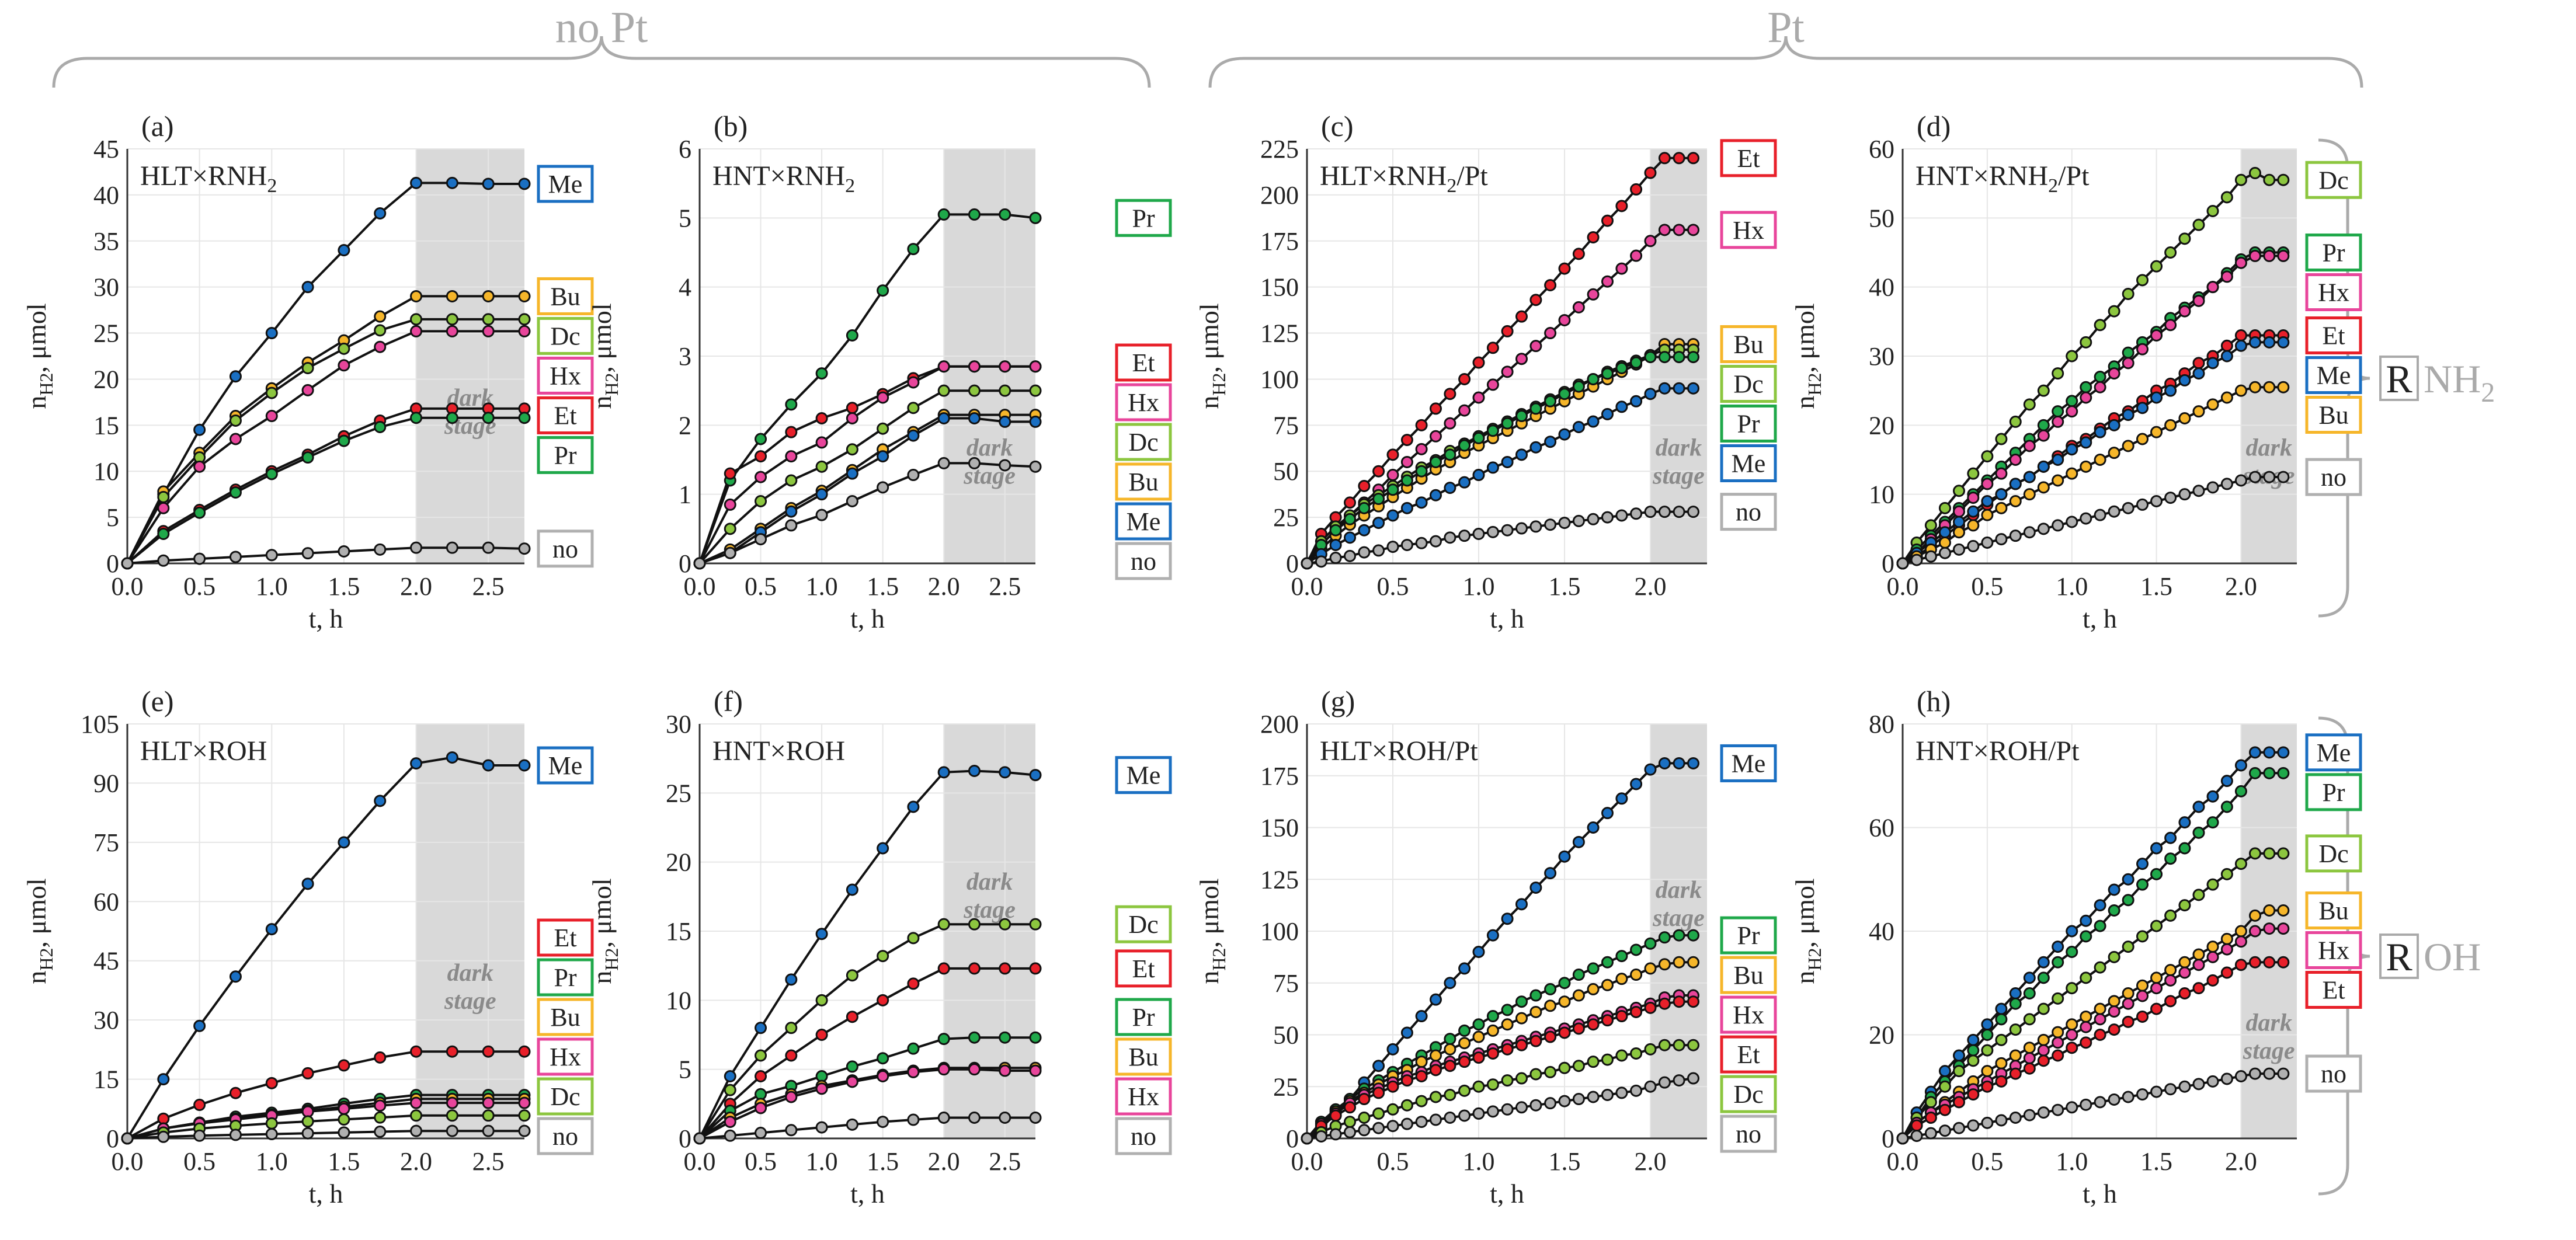  What do you see at coordinates (784, 179) in the screenshot?
I see `panel-title: HNT×RNH2` at bounding box center [784, 179].